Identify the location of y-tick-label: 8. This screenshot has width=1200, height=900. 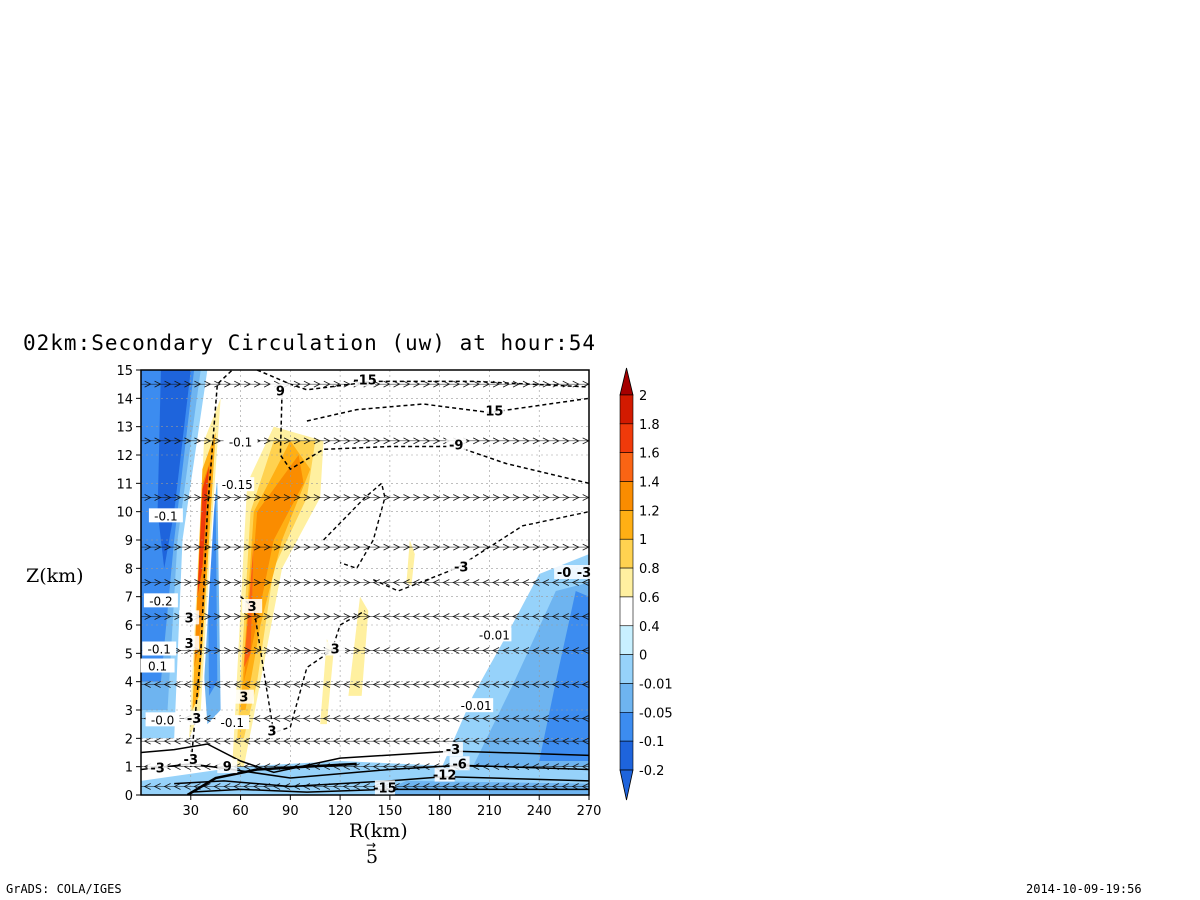
(129, 569).